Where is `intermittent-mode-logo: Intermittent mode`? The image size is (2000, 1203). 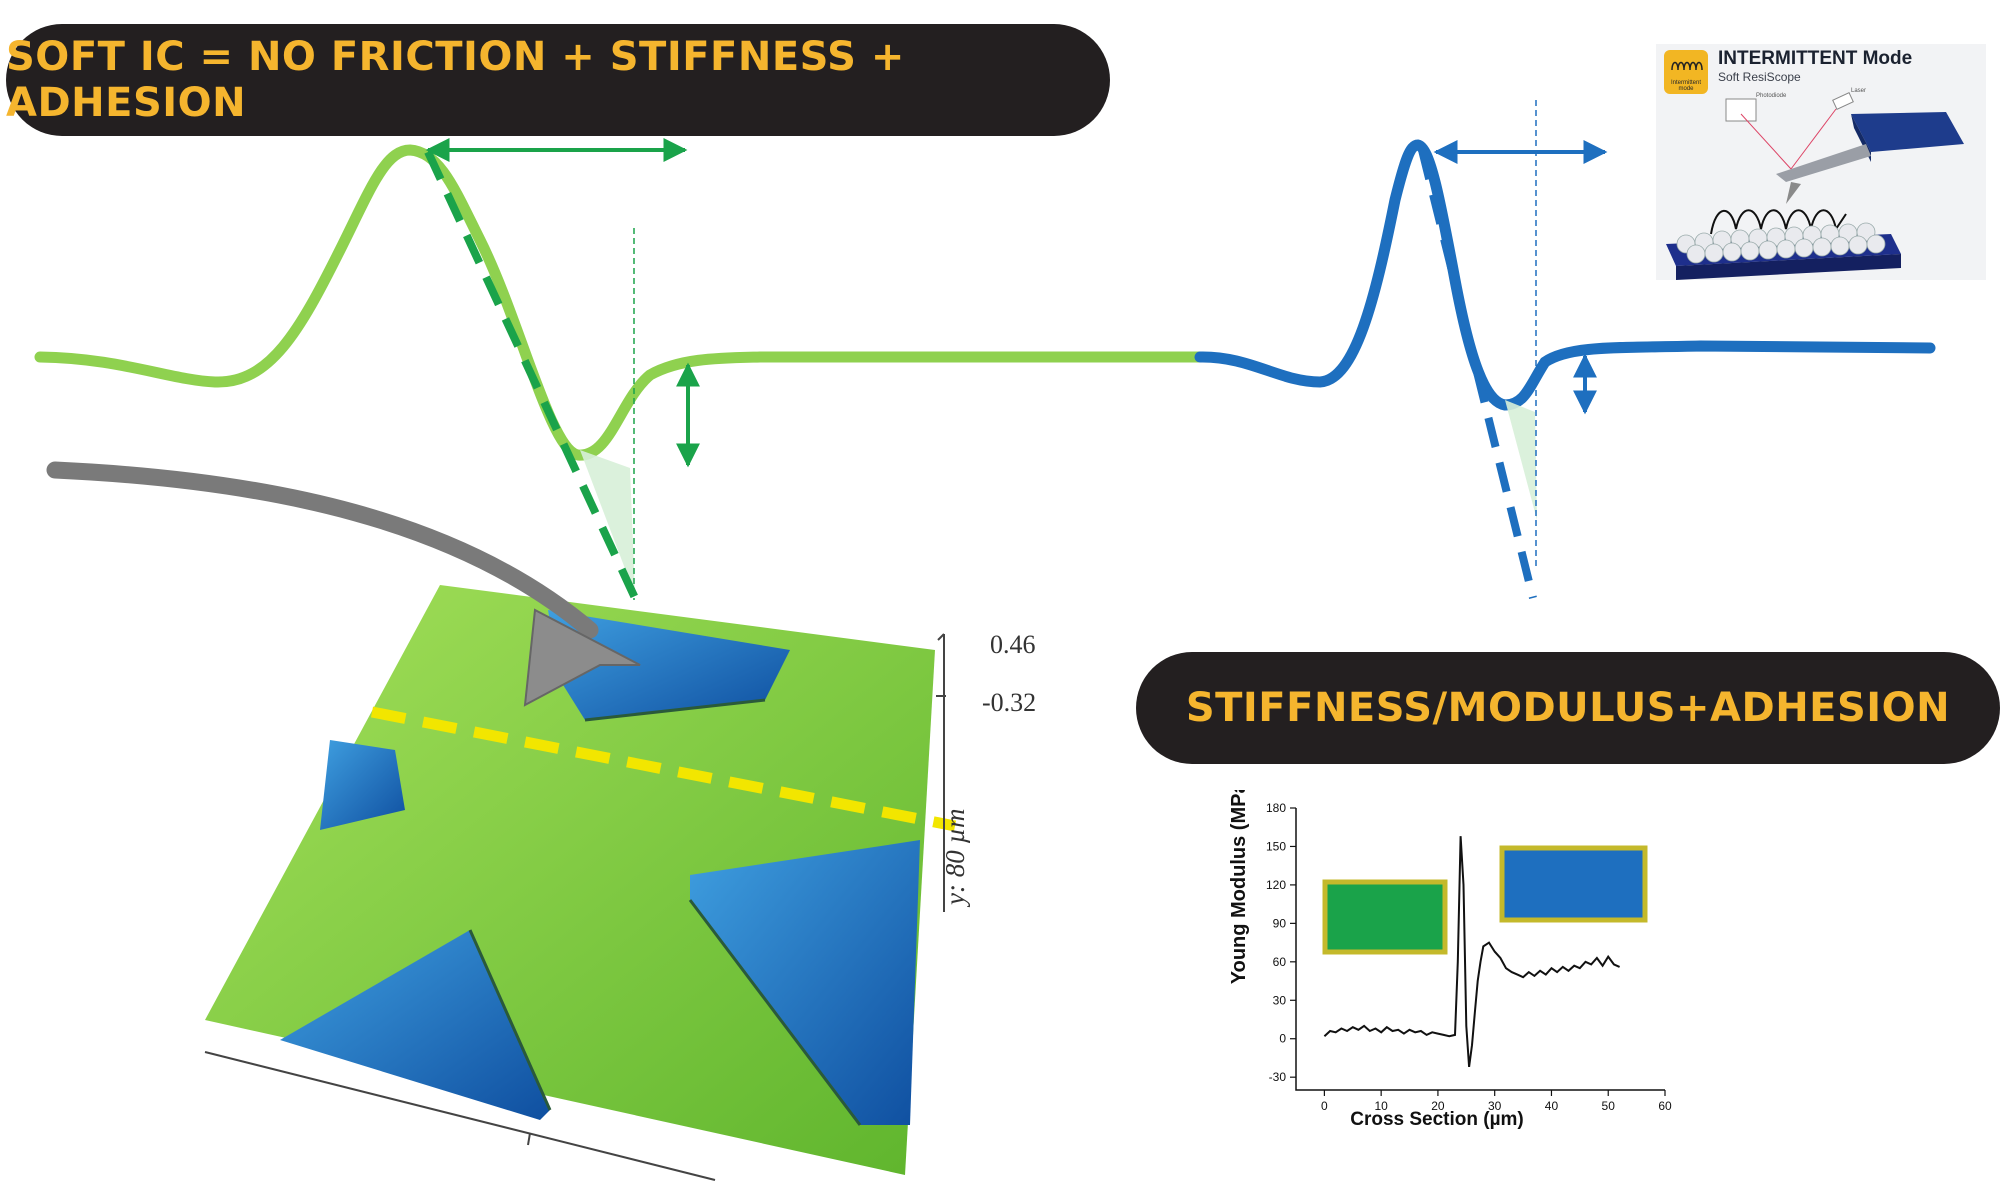
intermittent-mode-logo: Intermittent mode is located at coordinates (1686, 72).